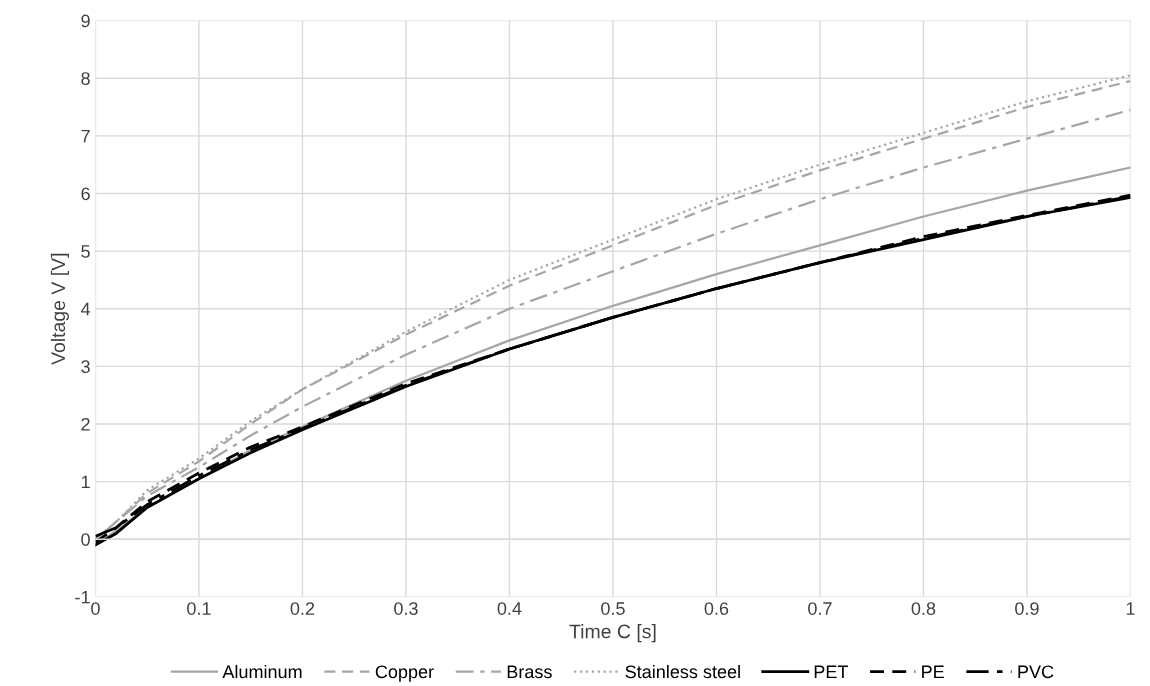  I want to click on legend-label: Copper, so click(404, 673).